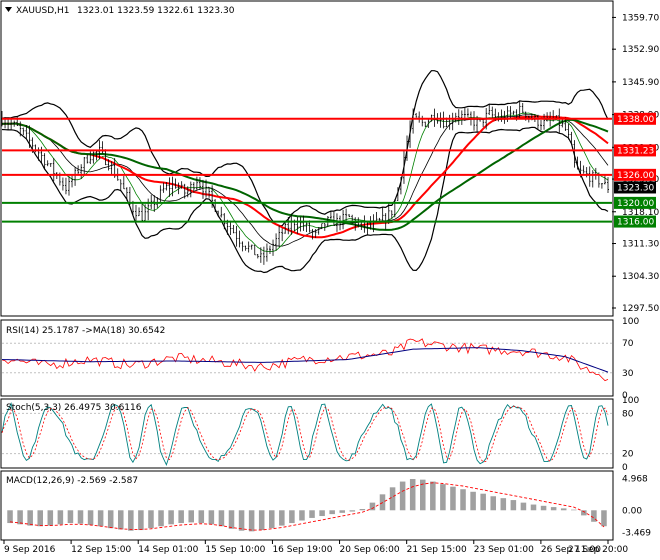 The image size is (660, 560). I want to click on x-tick-label: 27 Sep 20:00, so click(598, 550).